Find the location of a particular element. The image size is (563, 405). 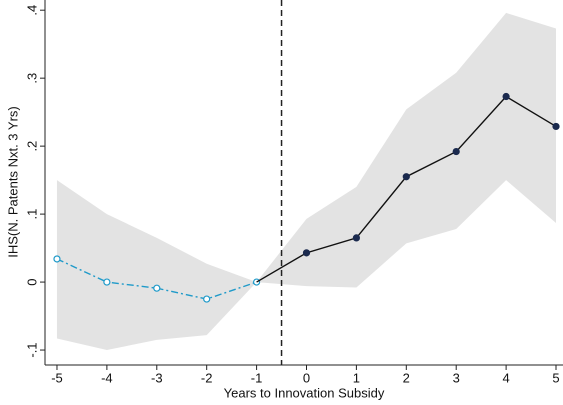

y-tick-label: -.1 is located at coordinates (31, 349).